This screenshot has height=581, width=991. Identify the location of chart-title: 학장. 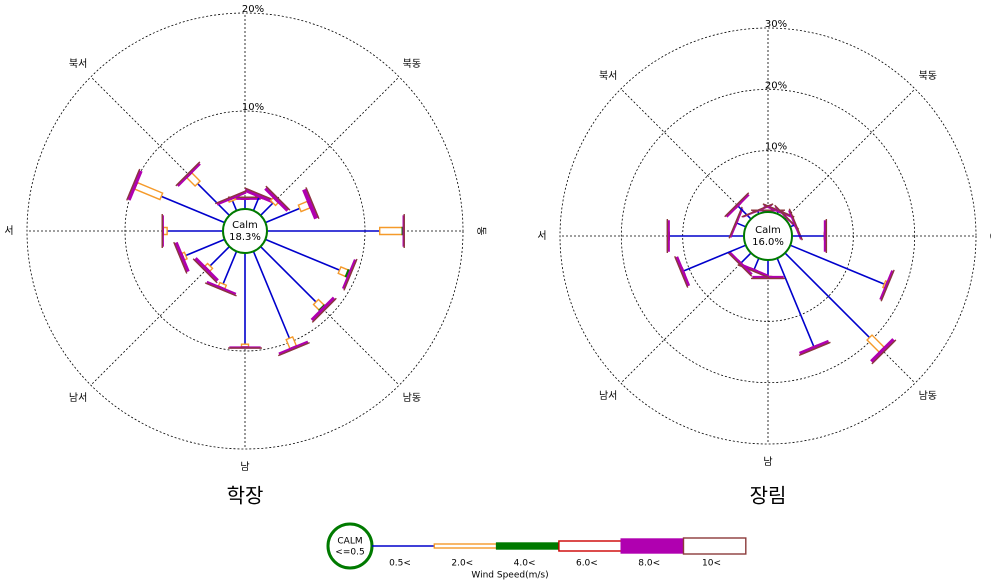
(245, 496).